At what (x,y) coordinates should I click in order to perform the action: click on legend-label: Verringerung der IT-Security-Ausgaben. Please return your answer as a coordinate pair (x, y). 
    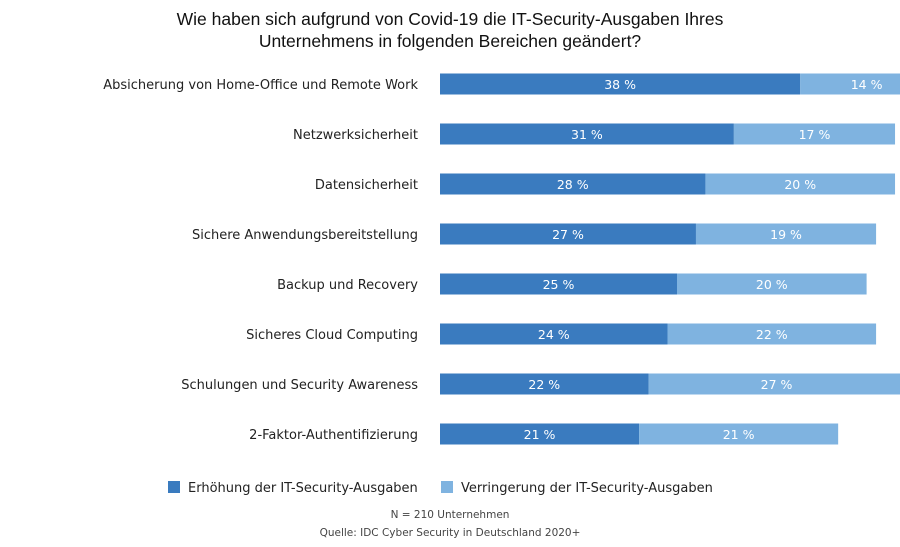
    Looking at the image, I should click on (587, 488).